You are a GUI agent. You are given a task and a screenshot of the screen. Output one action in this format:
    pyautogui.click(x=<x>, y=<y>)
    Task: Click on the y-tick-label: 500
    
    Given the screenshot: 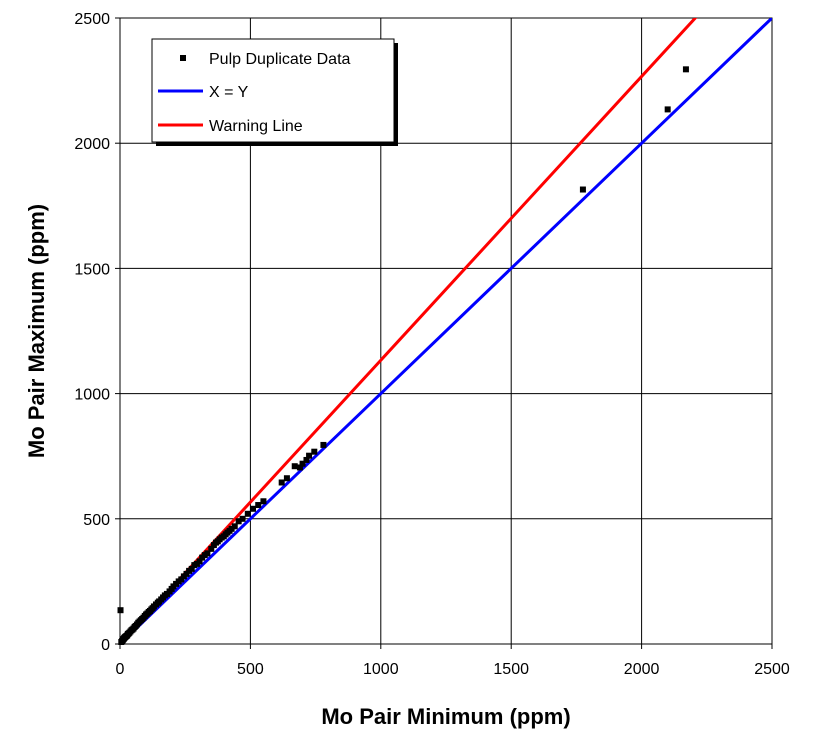 What is the action you would take?
    pyautogui.click(x=96, y=520)
    